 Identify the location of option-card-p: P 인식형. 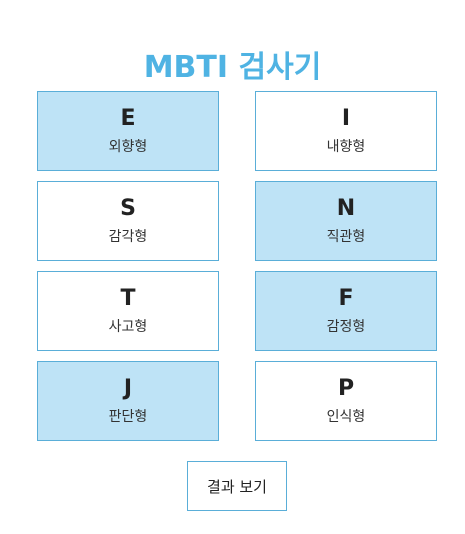
(346, 401).